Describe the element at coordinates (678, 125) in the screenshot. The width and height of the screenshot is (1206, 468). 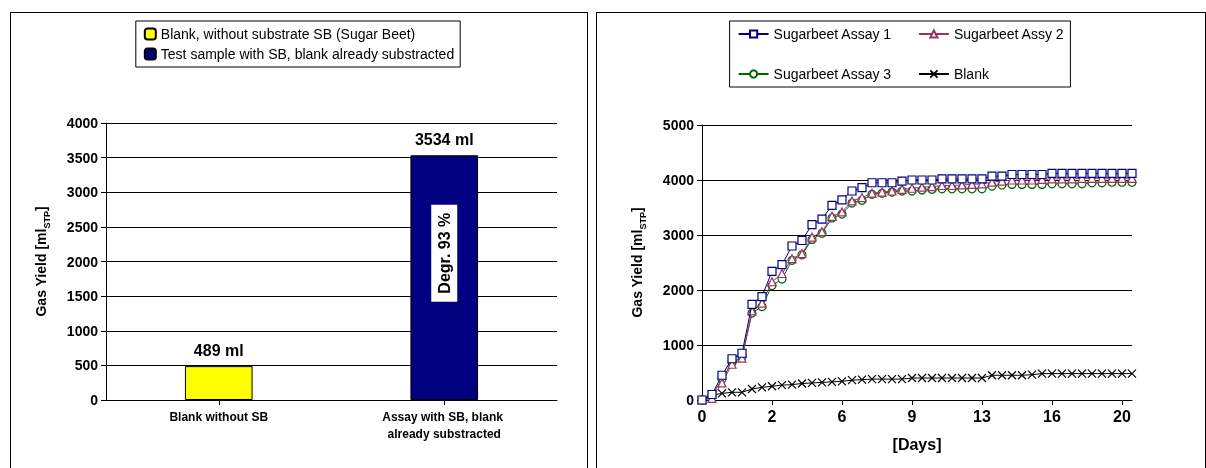
I see `y-tick-label: 5000` at that location.